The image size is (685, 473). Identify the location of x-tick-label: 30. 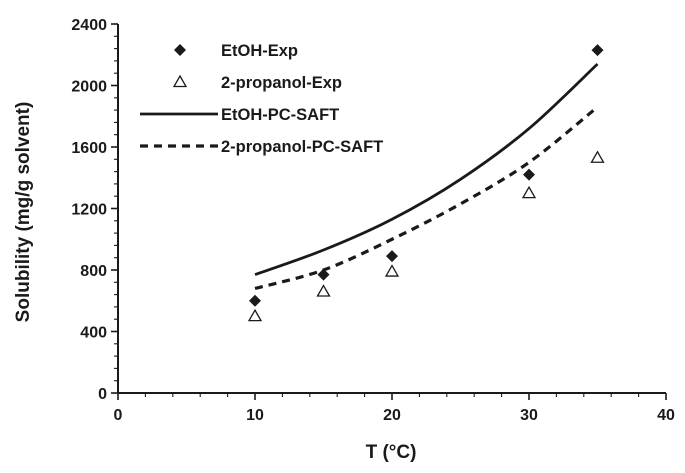
(529, 415).